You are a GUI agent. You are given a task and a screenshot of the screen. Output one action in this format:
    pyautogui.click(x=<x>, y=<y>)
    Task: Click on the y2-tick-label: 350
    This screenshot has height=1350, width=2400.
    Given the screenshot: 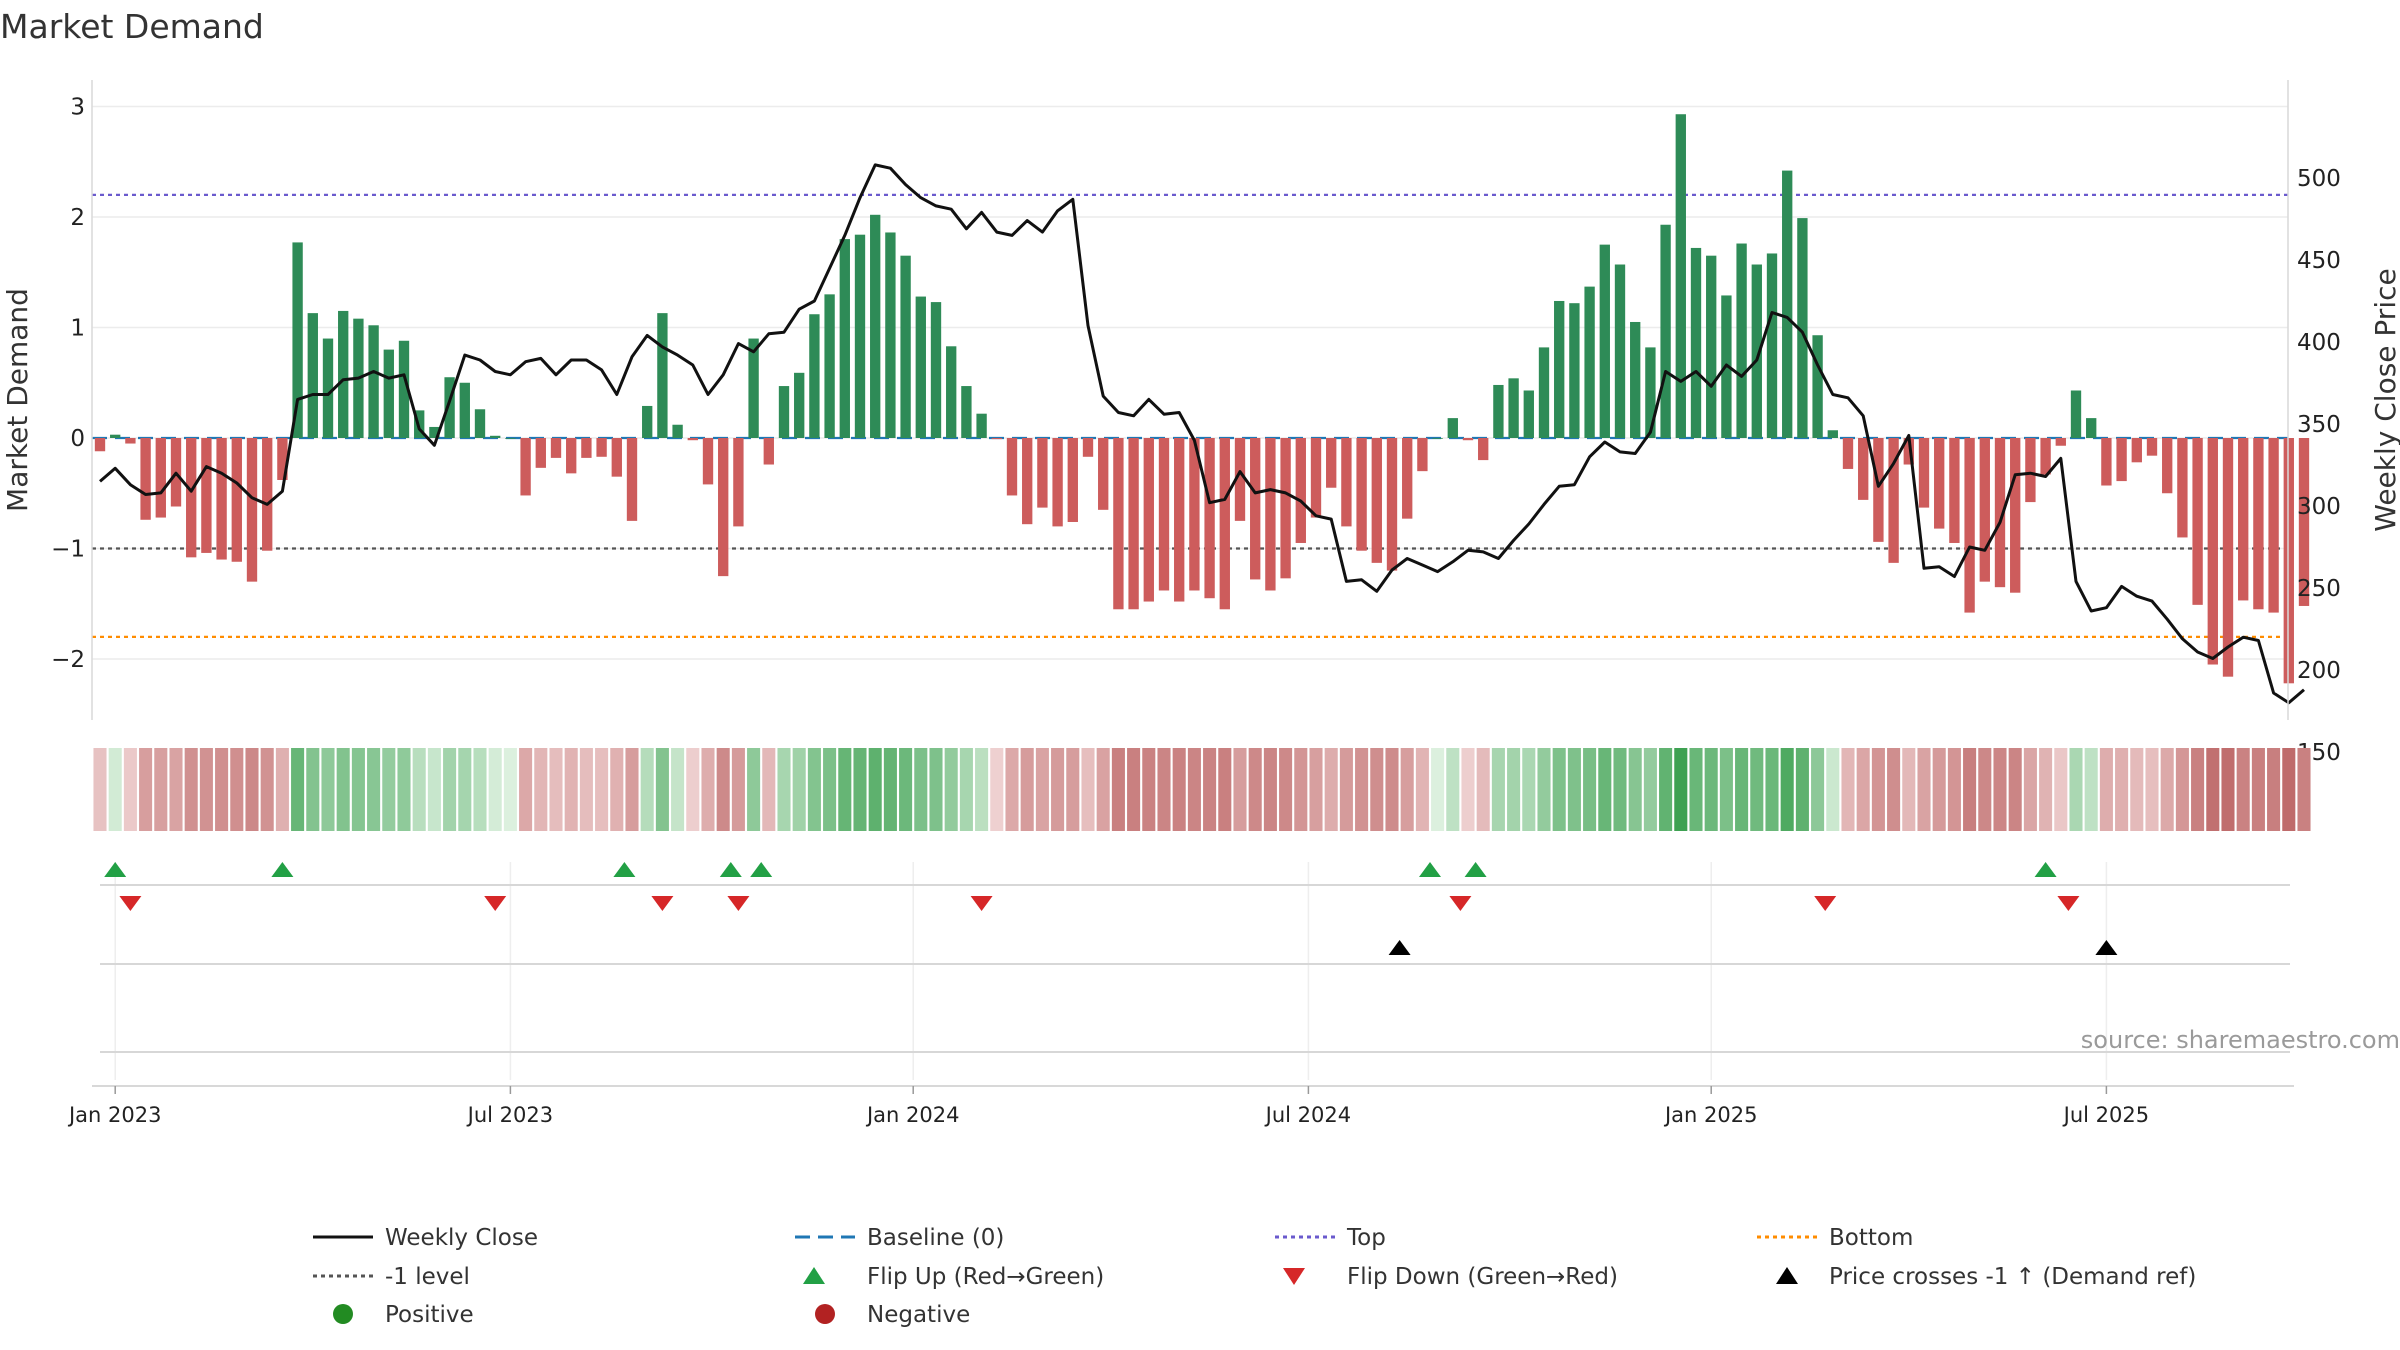 What is the action you would take?
    pyautogui.click(x=2319, y=425)
    